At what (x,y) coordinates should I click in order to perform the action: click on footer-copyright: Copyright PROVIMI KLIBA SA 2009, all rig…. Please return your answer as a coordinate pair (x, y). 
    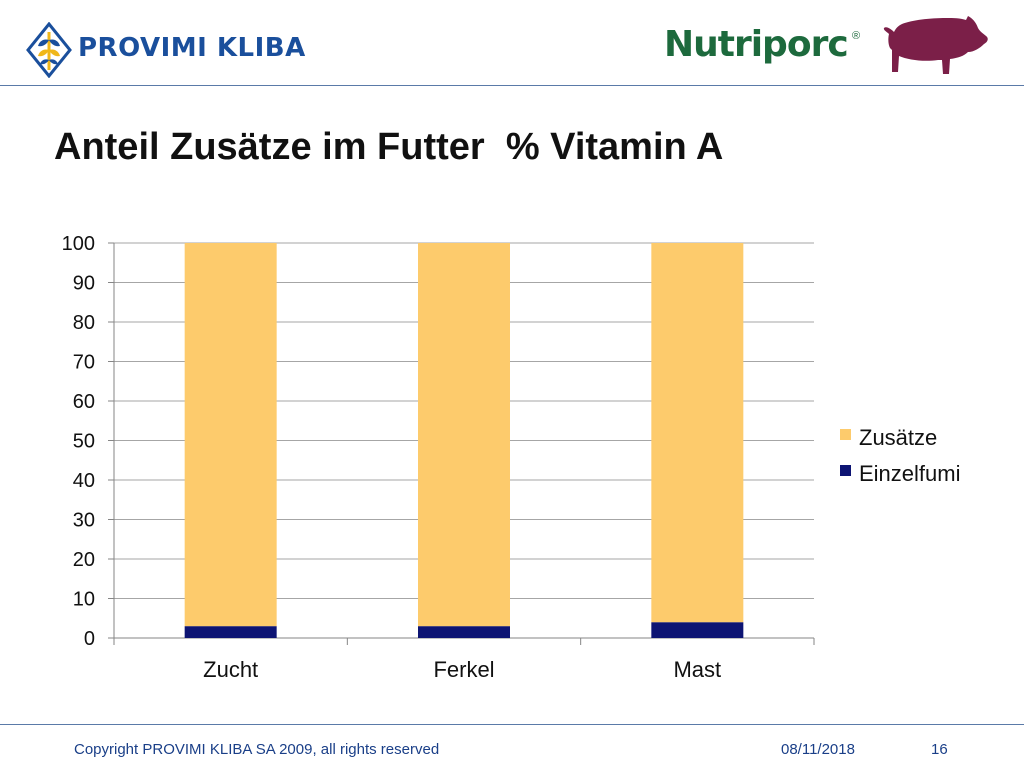
    Looking at the image, I should click on (257, 749).